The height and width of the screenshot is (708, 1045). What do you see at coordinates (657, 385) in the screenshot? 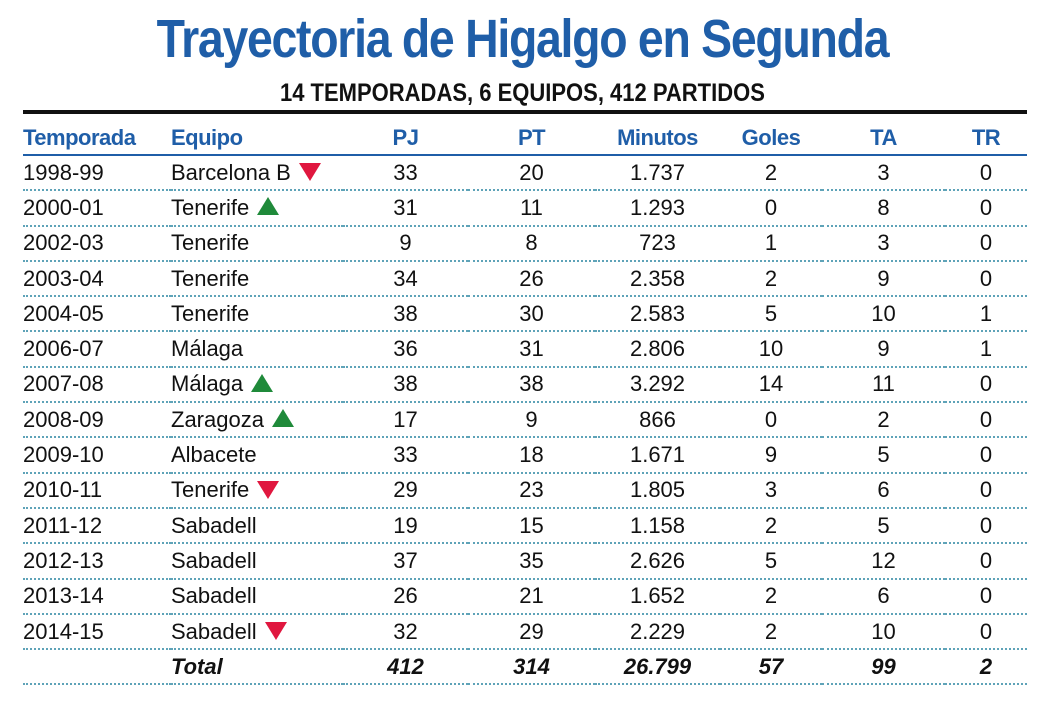
I see `cell-minutos: 3.292` at bounding box center [657, 385].